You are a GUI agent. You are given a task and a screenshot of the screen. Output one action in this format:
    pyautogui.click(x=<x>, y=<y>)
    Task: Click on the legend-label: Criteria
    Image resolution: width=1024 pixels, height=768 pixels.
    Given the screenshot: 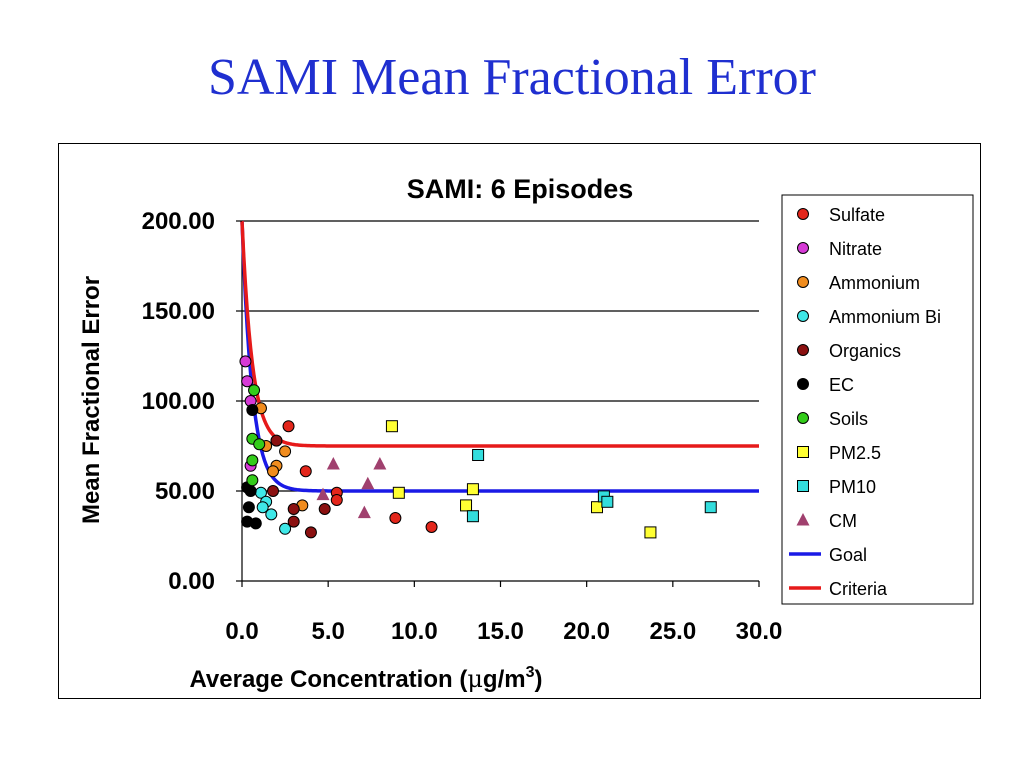 What is the action you would take?
    pyautogui.click(x=858, y=589)
    